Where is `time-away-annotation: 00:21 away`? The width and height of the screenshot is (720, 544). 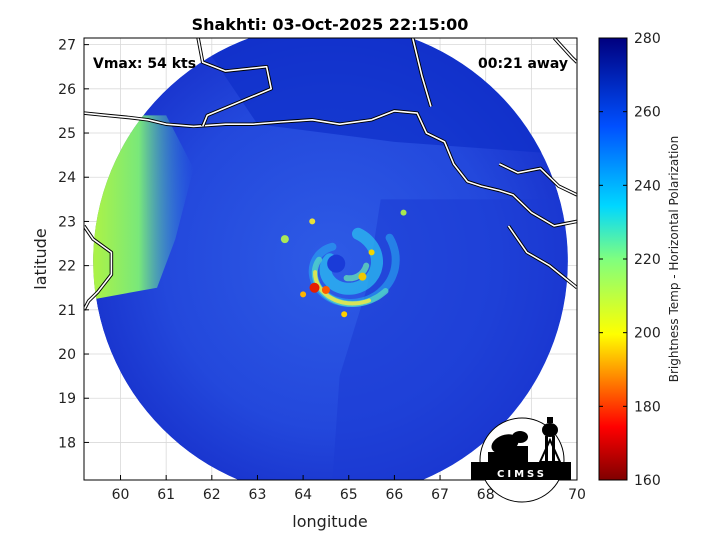
time-away-annotation: 00:21 away is located at coordinates (523, 64).